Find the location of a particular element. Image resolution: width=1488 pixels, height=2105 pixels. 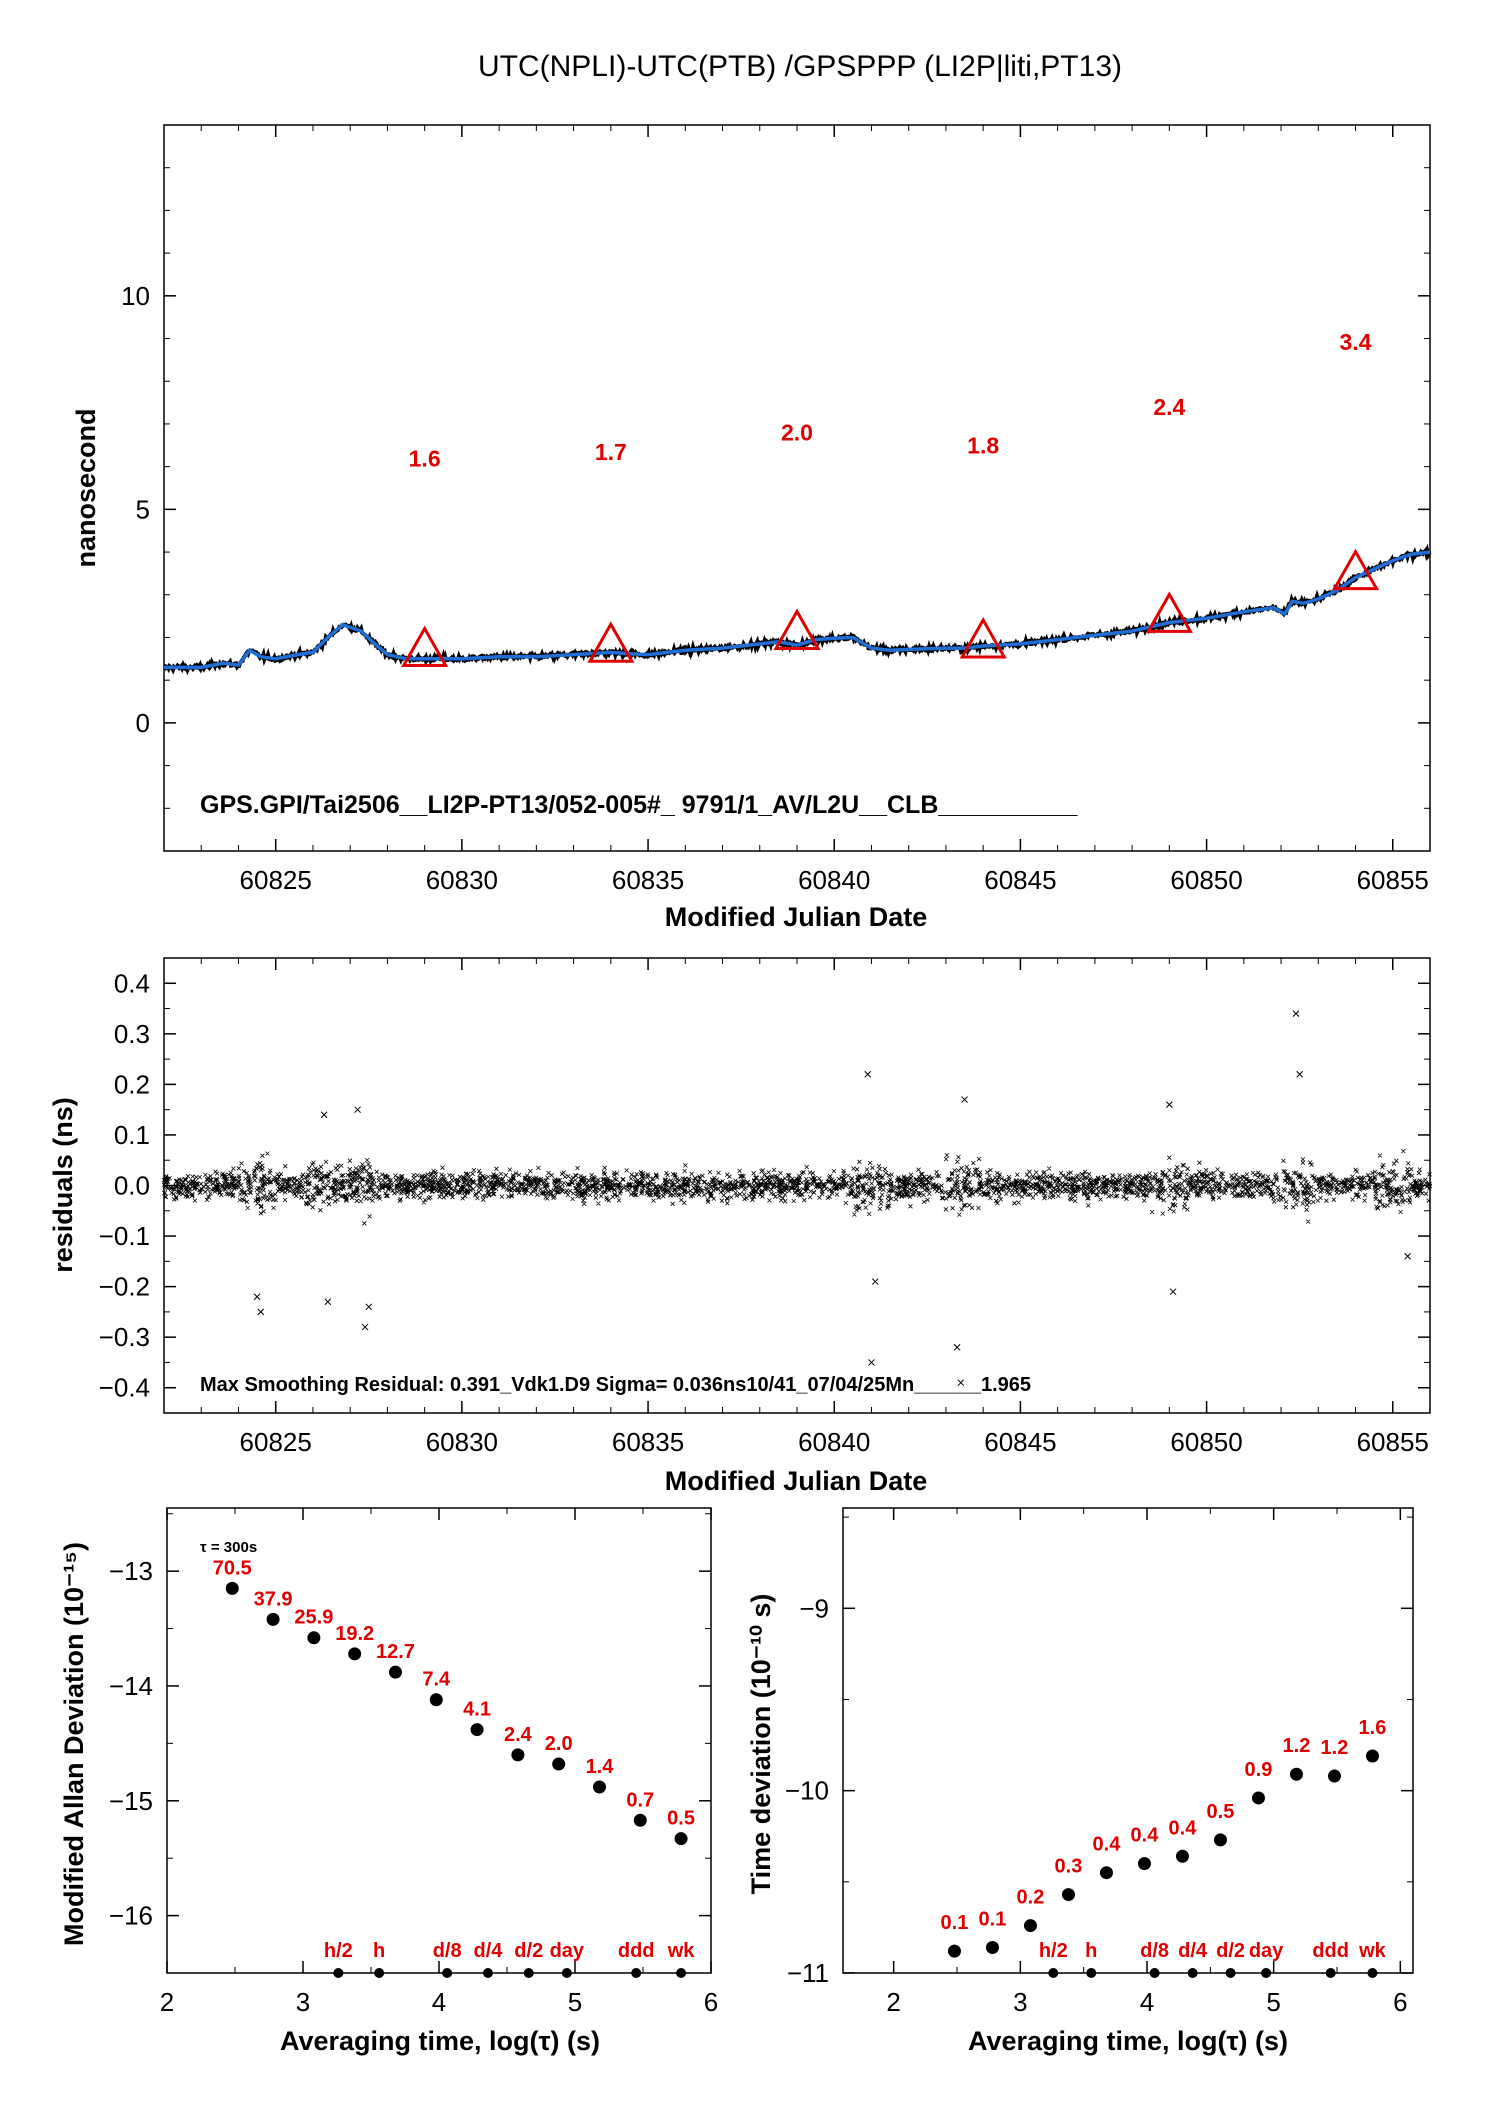

deviation-label: 1.2 is located at coordinates (1335, 1748).